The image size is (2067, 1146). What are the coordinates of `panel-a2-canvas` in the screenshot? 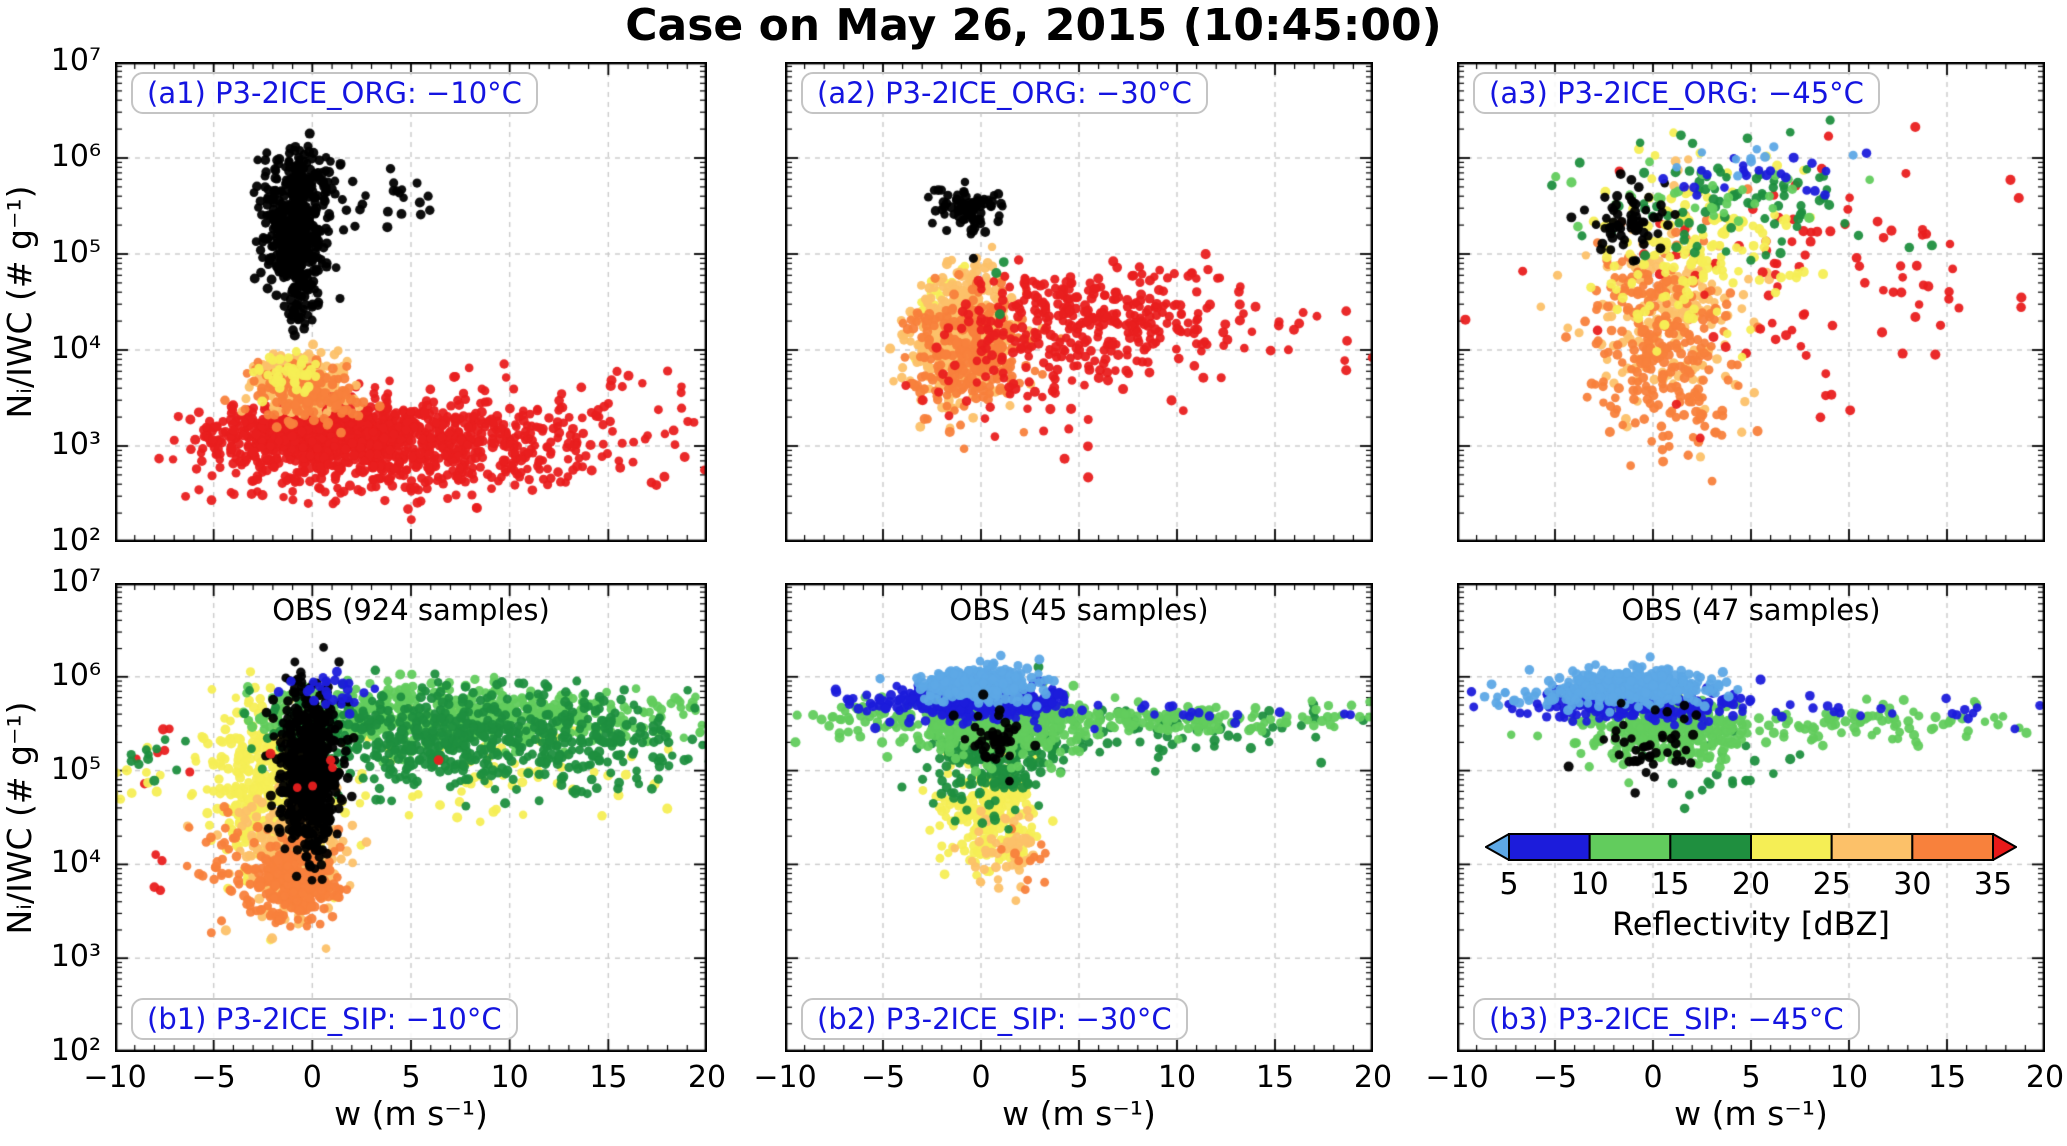 It's located at (1079, 302).